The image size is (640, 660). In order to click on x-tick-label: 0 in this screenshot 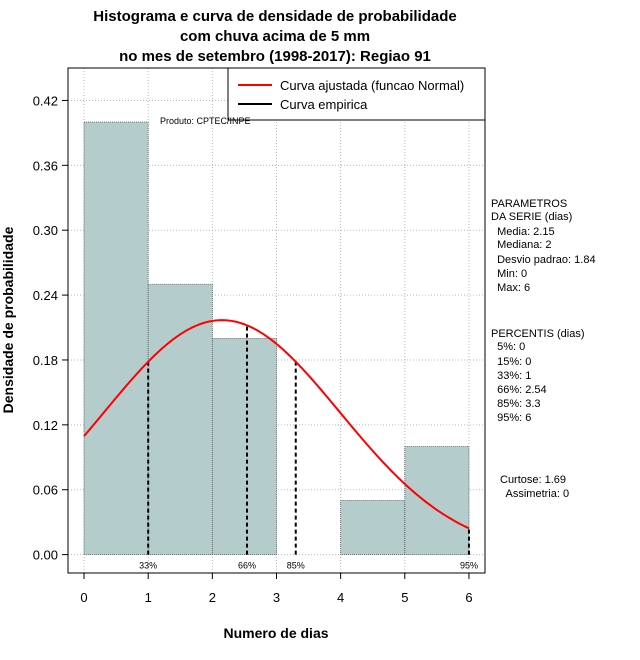, I will do `click(83, 597)`.